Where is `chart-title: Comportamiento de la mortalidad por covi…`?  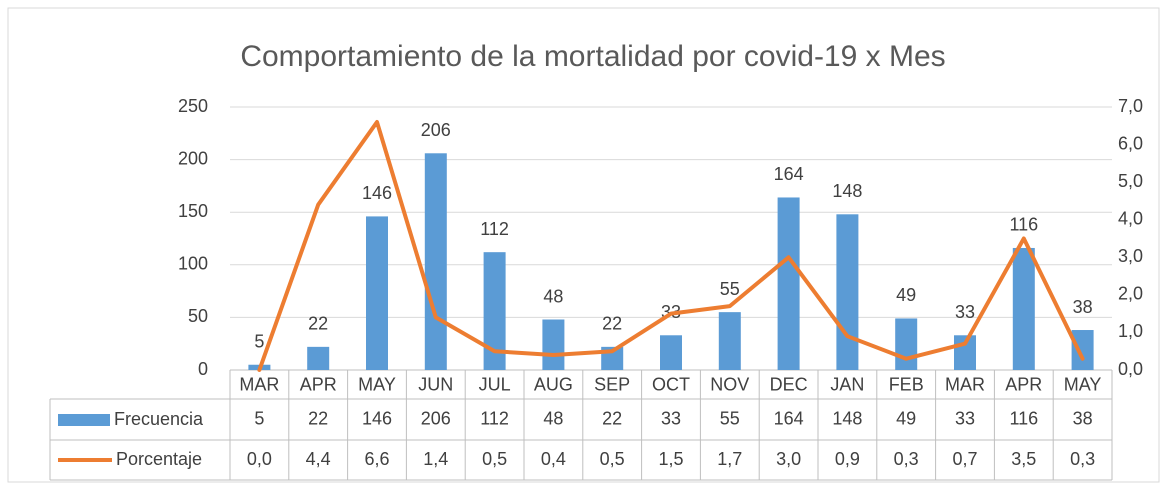
chart-title: Comportamiento de la mortalidad por covi… is located at coordinates (592, 56).